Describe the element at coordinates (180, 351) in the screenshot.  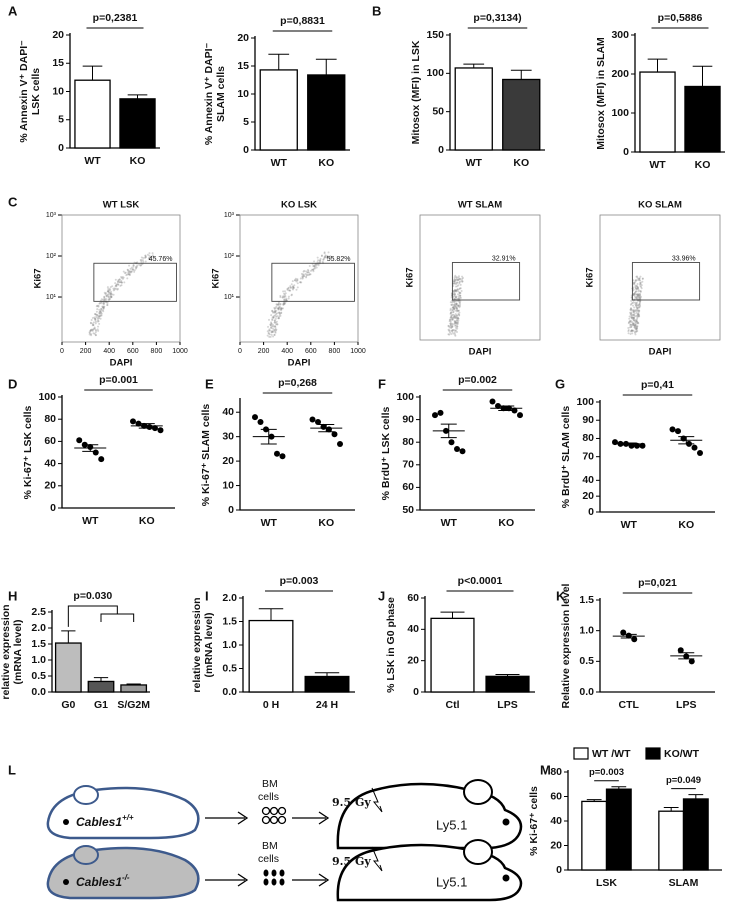
I see `x-tick-label: 1000` at that location.